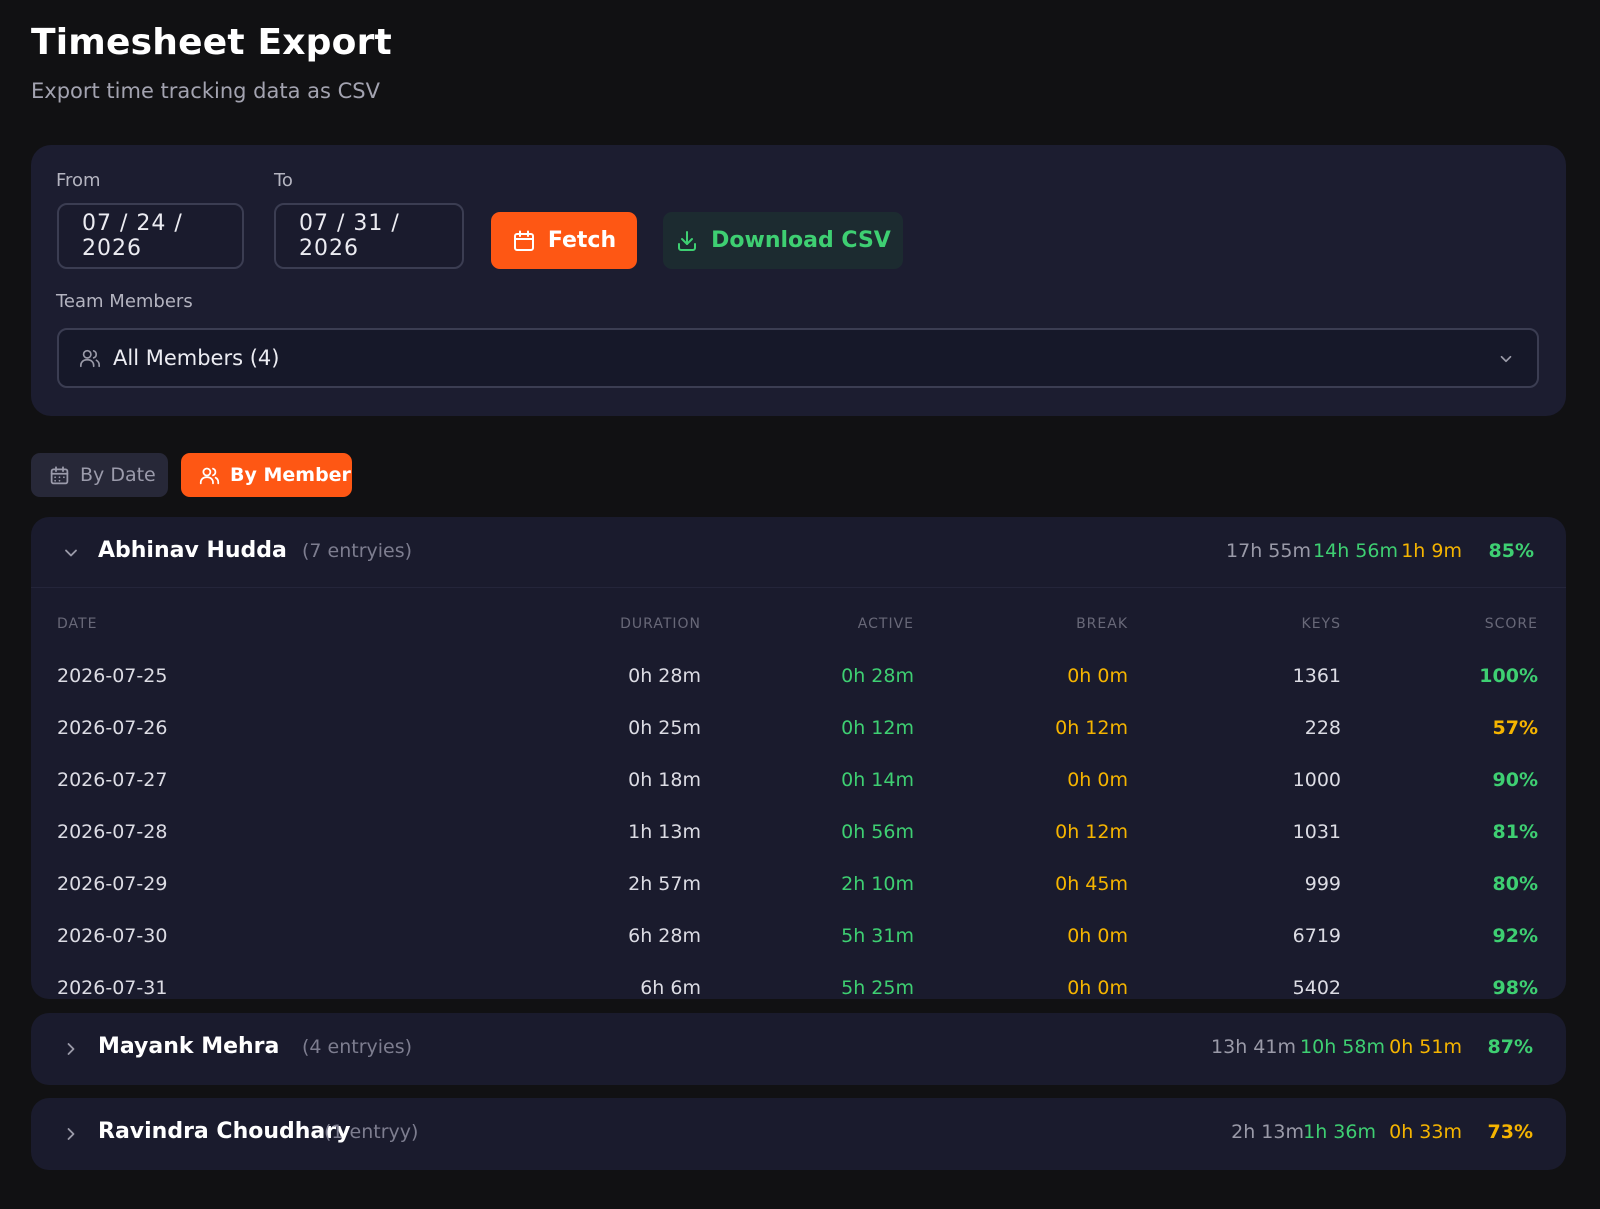 Image resolution: width=1600 pixels, height=1209 pixels. I want to click on cell-score: 92%, so click(1515, 936).